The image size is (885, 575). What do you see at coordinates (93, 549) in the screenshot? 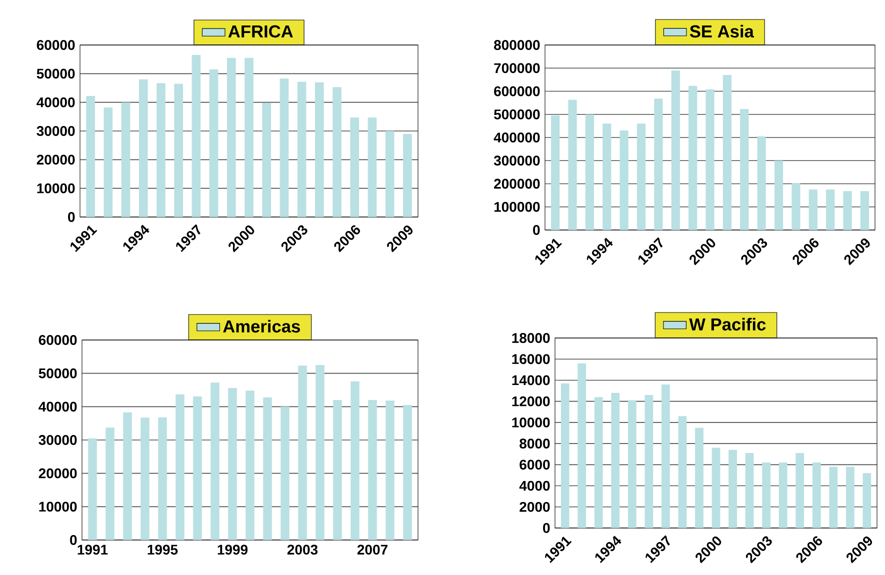
I see `x-tick-label: 1991` at bounding box center [93, 549].